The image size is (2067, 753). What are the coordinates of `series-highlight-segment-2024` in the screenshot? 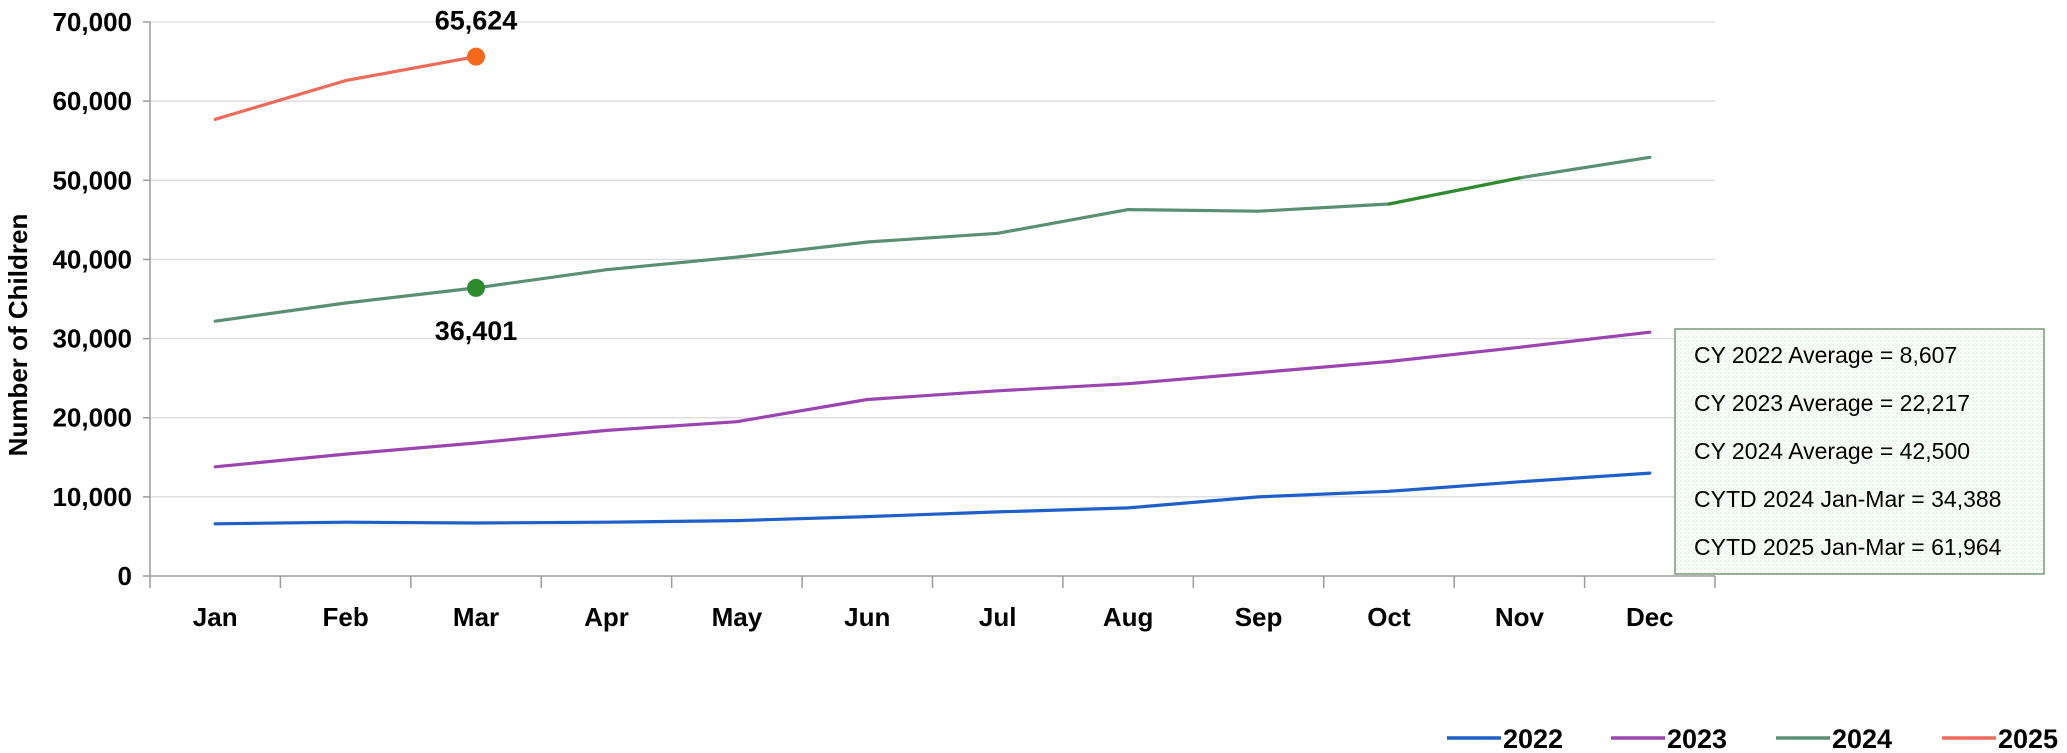 It's located at (1454, 191).